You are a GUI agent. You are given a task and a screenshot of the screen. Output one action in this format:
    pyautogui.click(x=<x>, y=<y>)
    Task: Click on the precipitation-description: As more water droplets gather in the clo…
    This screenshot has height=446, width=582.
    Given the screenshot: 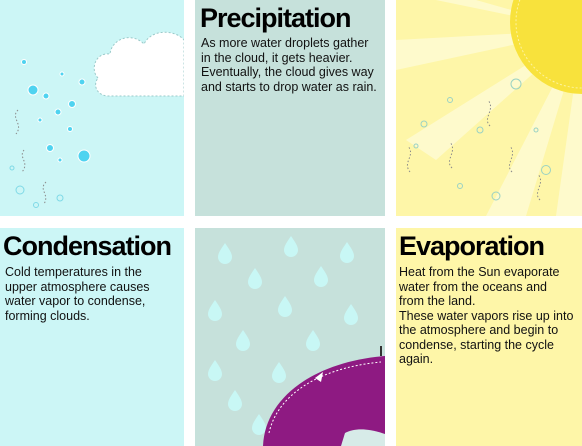 What is the action you would take?
    pyautogui.click(x=289, y=65)
    